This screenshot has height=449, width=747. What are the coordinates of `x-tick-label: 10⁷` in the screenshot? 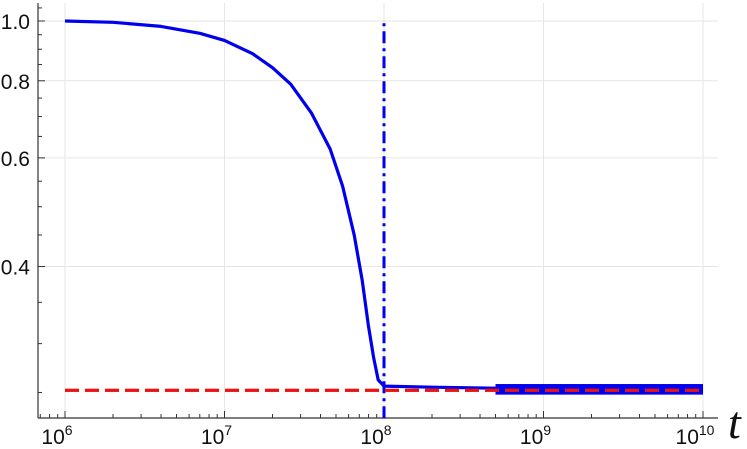 It's located at (216, 435).